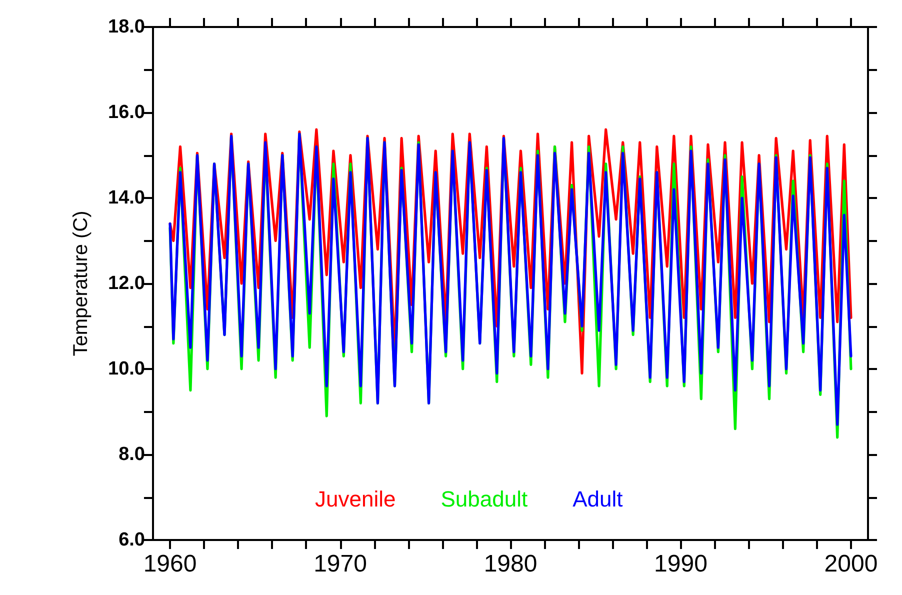 The image size is (902, 595). Describe the element at coordinates (681, 564) in the screenshot. I see `x-tick-label: 1990` at that location.